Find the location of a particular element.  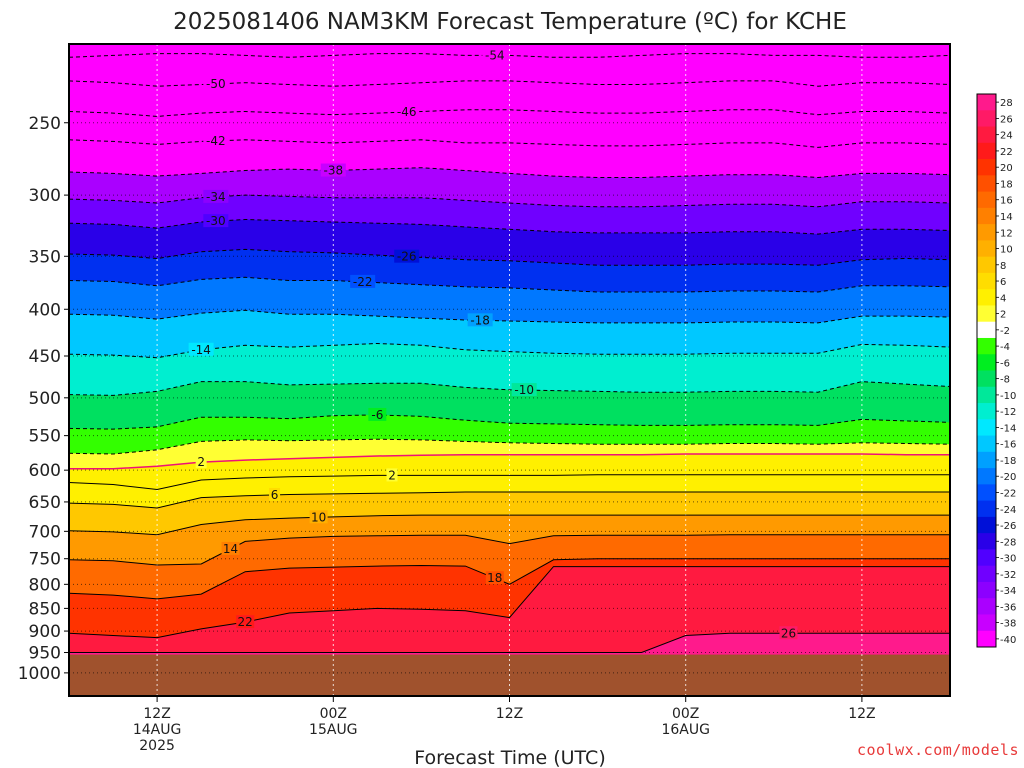

contour-label-bg--30 is located at coordinates (216, 221).